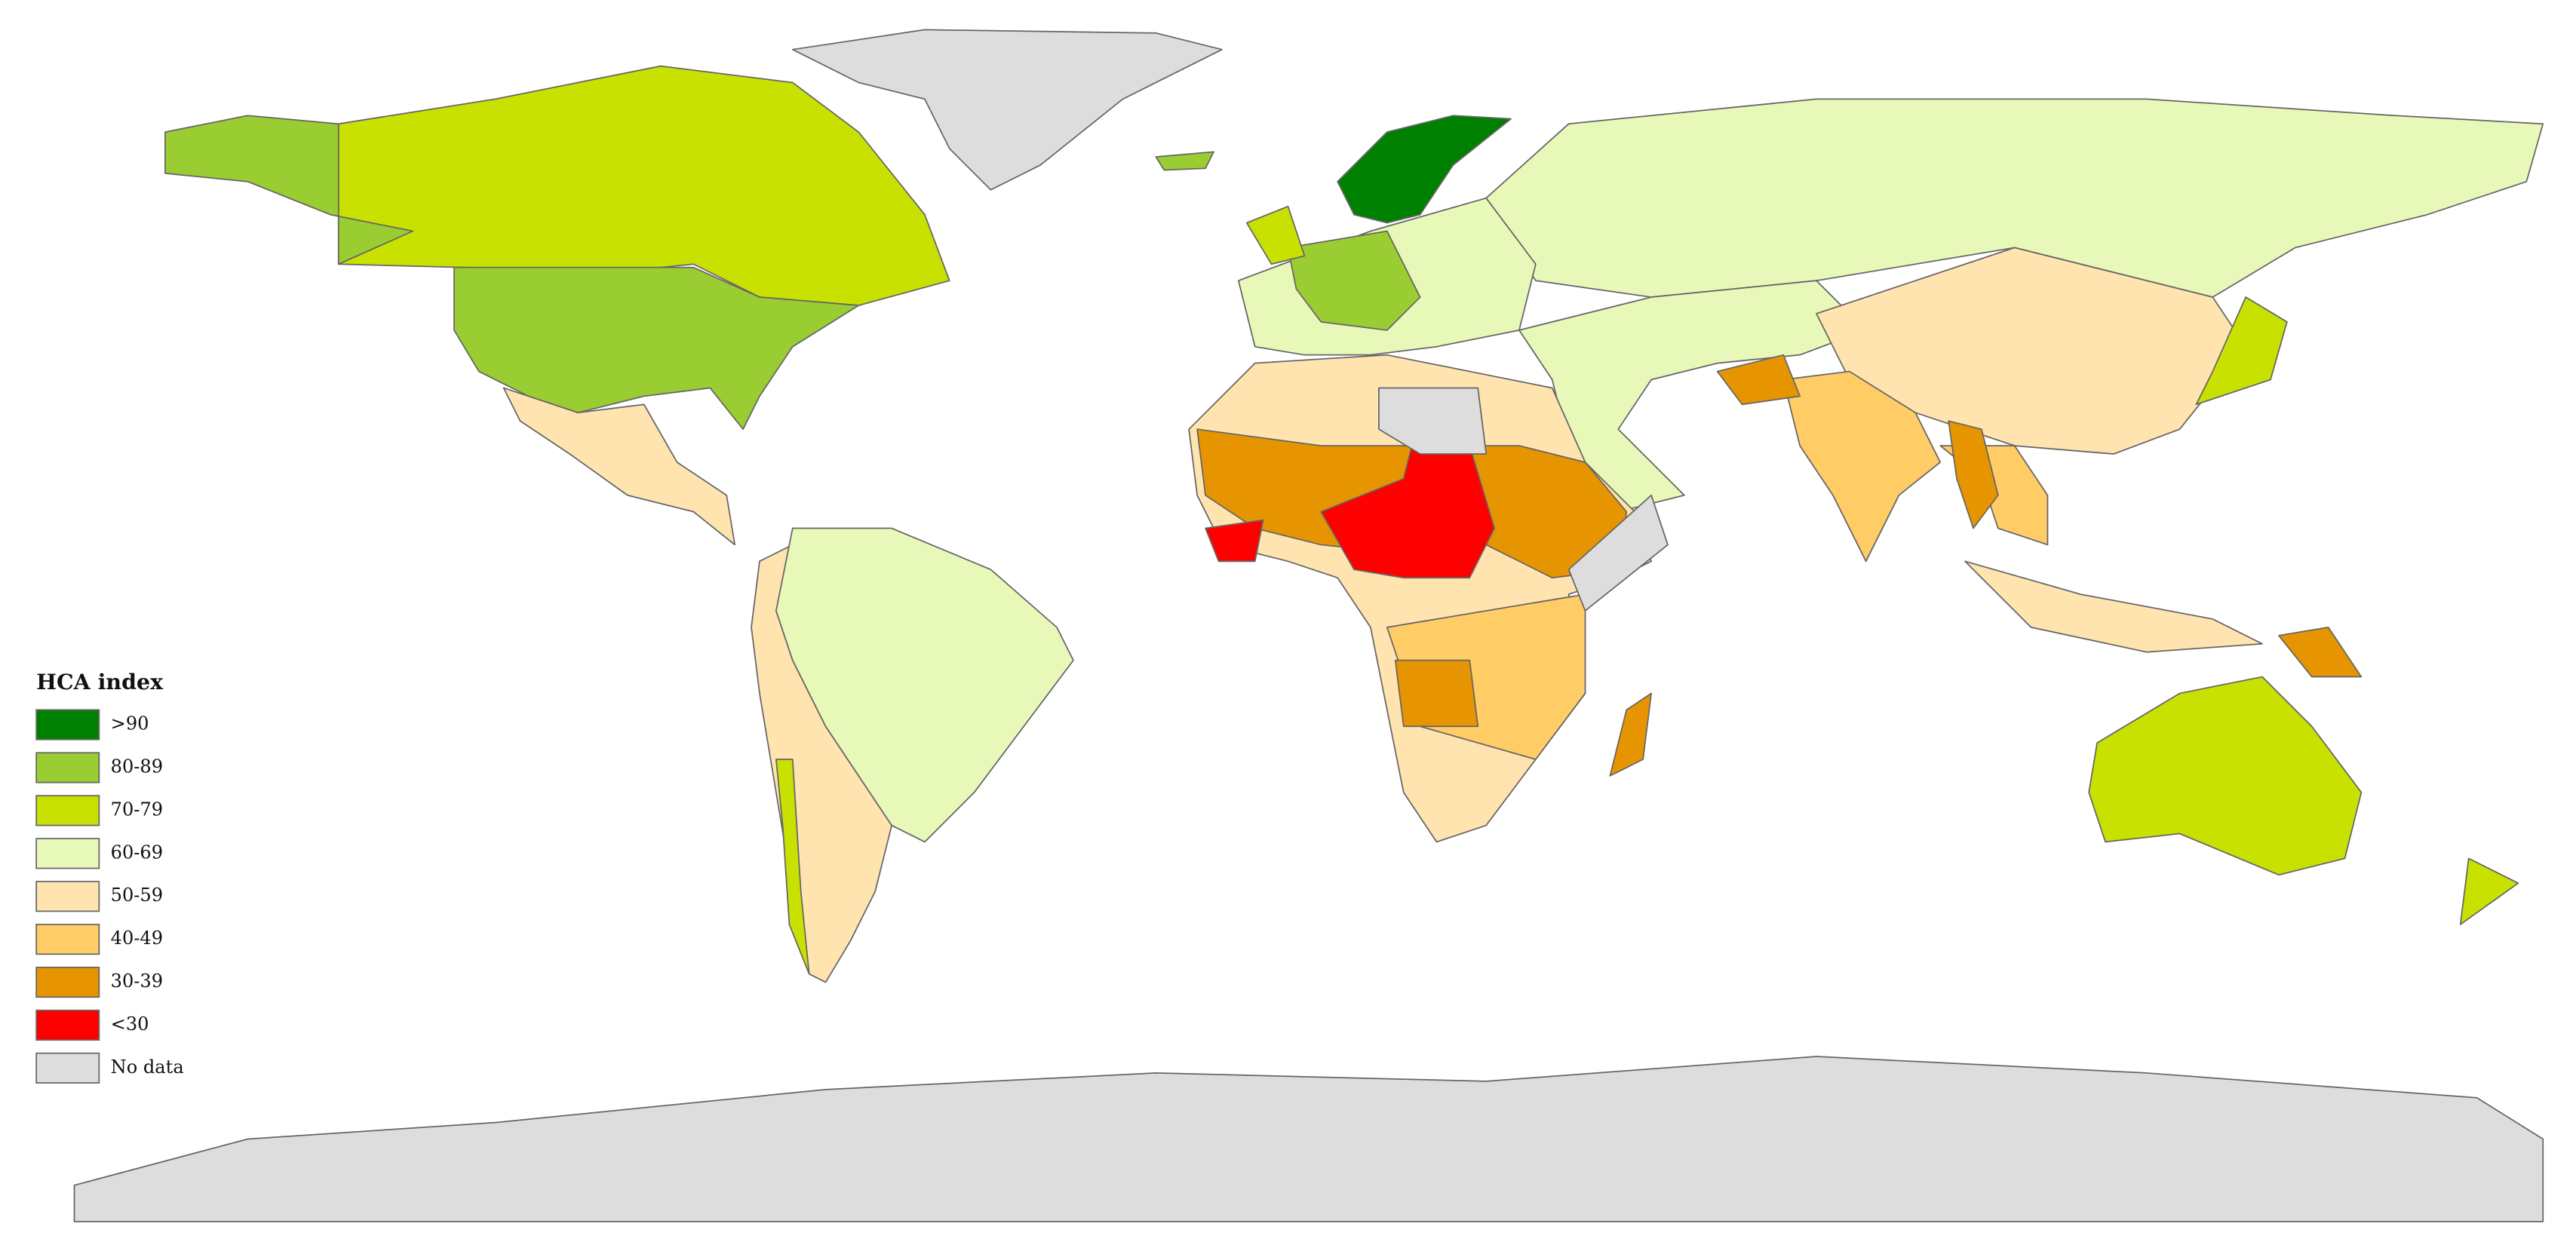  Describe the element at coordinates (137, 852) in the screenshot. I see `legend-label: 60-69` at that location.